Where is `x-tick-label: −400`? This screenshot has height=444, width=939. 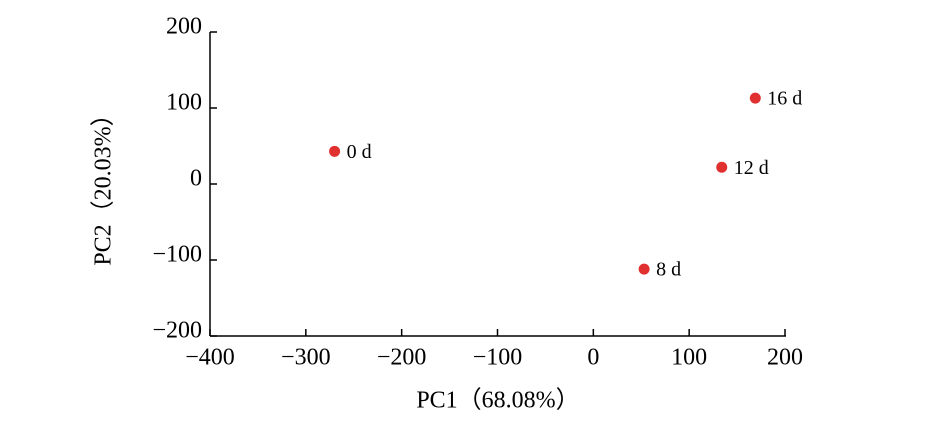 x-tick-label: −400 is located at coordinates (210, 358).